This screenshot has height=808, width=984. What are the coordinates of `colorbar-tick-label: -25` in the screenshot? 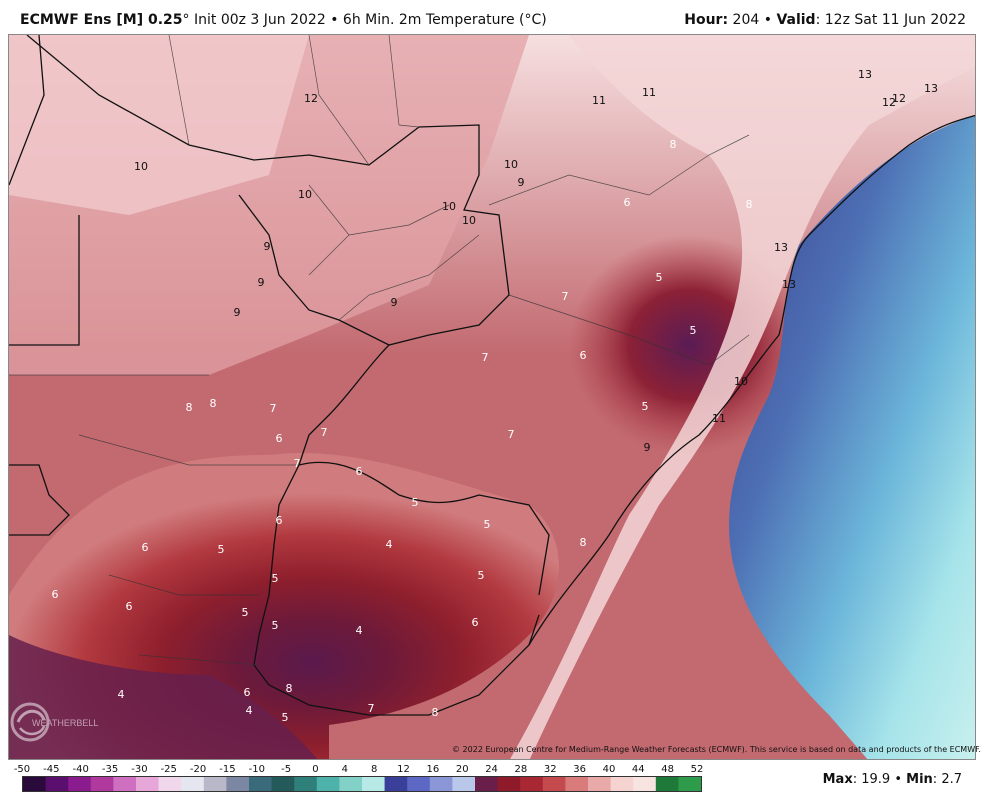 It's located at (168, 769).